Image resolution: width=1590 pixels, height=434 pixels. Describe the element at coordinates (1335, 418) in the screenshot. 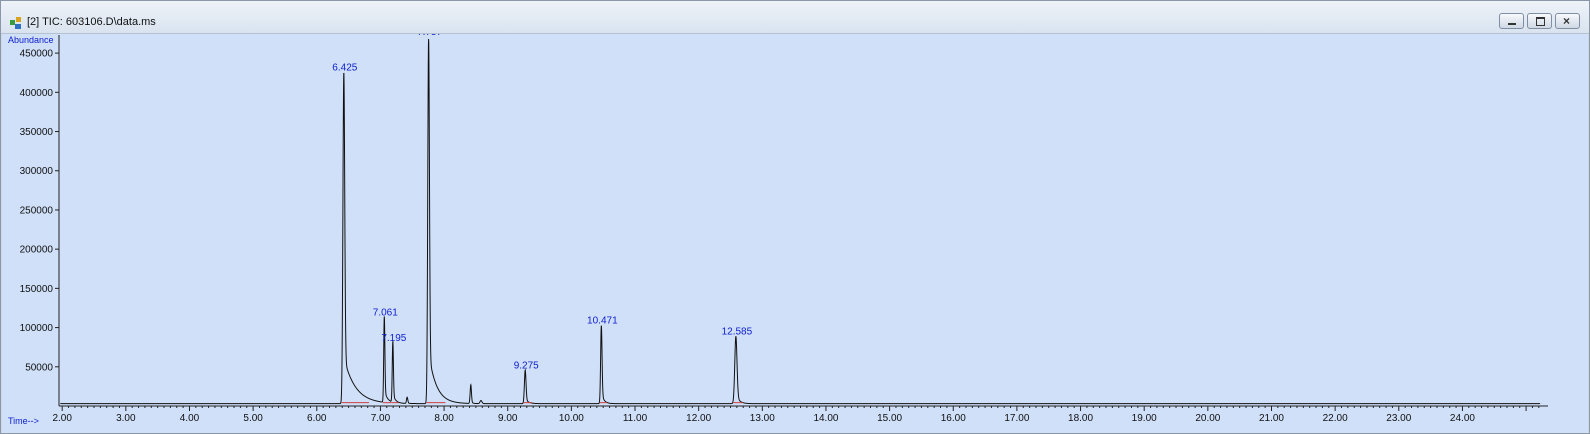

I see `x-tick-label: 22.00` at that location.